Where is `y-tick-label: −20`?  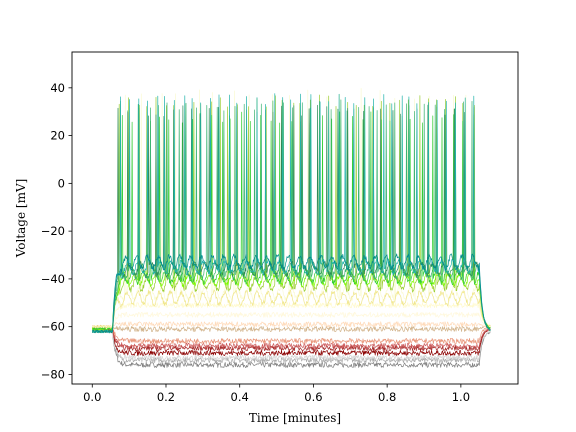
y-tick-label: −20 is located at coordinates (53, 231).